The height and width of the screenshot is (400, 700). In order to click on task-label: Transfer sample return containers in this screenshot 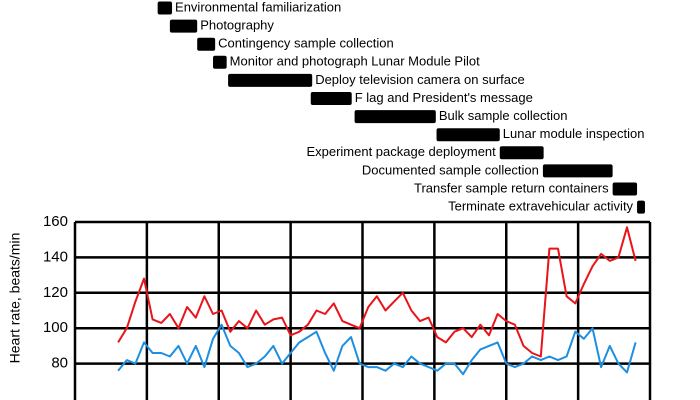, I will do `click(511, 187)`.